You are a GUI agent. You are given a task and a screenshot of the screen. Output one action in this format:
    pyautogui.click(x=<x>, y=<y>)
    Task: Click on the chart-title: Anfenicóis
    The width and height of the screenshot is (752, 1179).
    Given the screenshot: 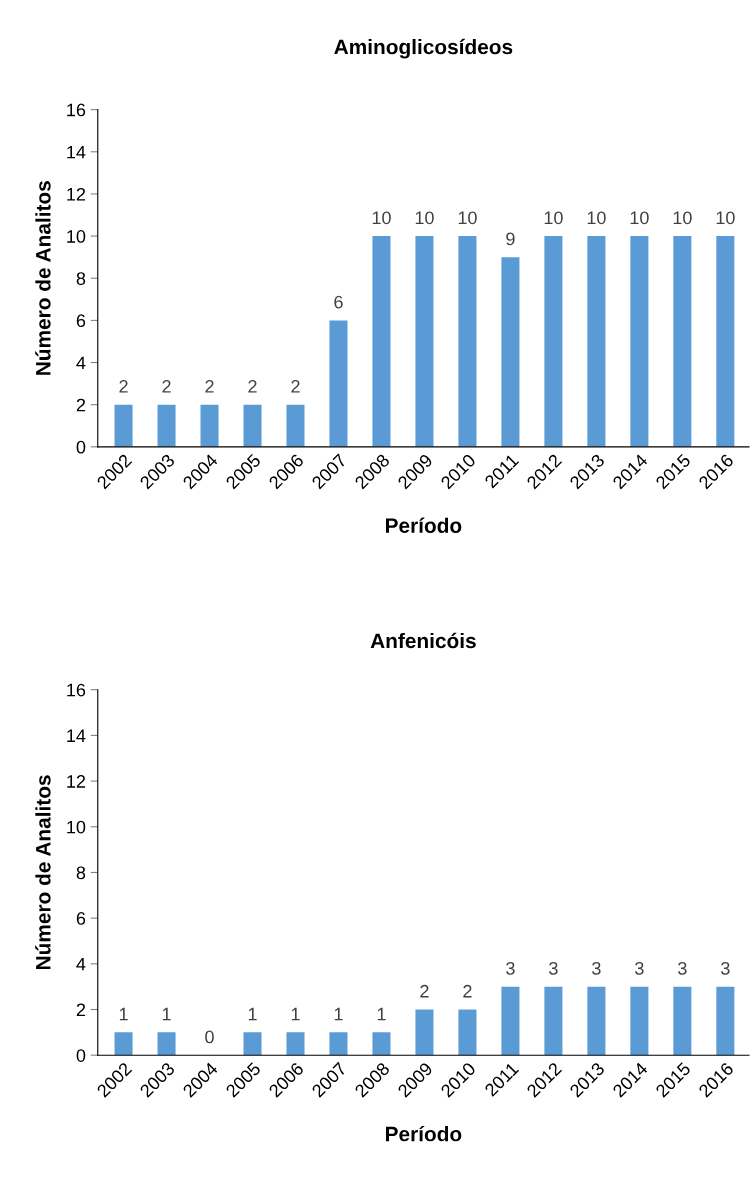 What is the action you would take?
    pyautogui.click(x=423, y=640)
    